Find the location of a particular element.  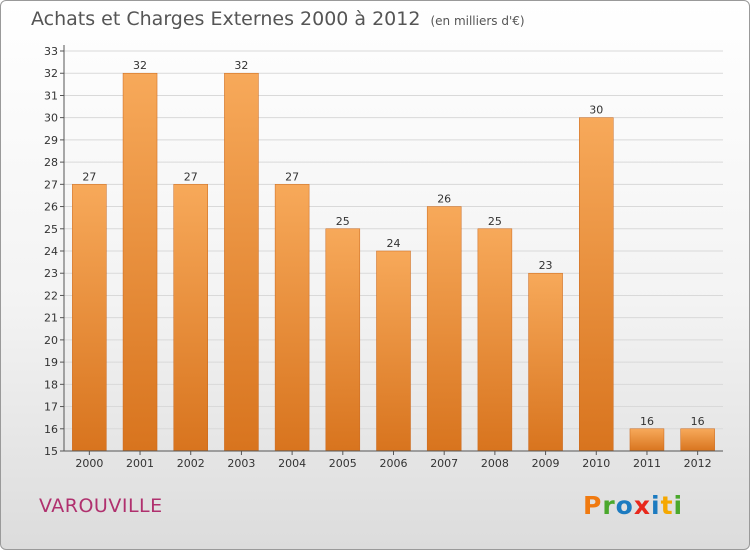

x-tick-label-2009: 2009 is located at coordinates (546, 463).